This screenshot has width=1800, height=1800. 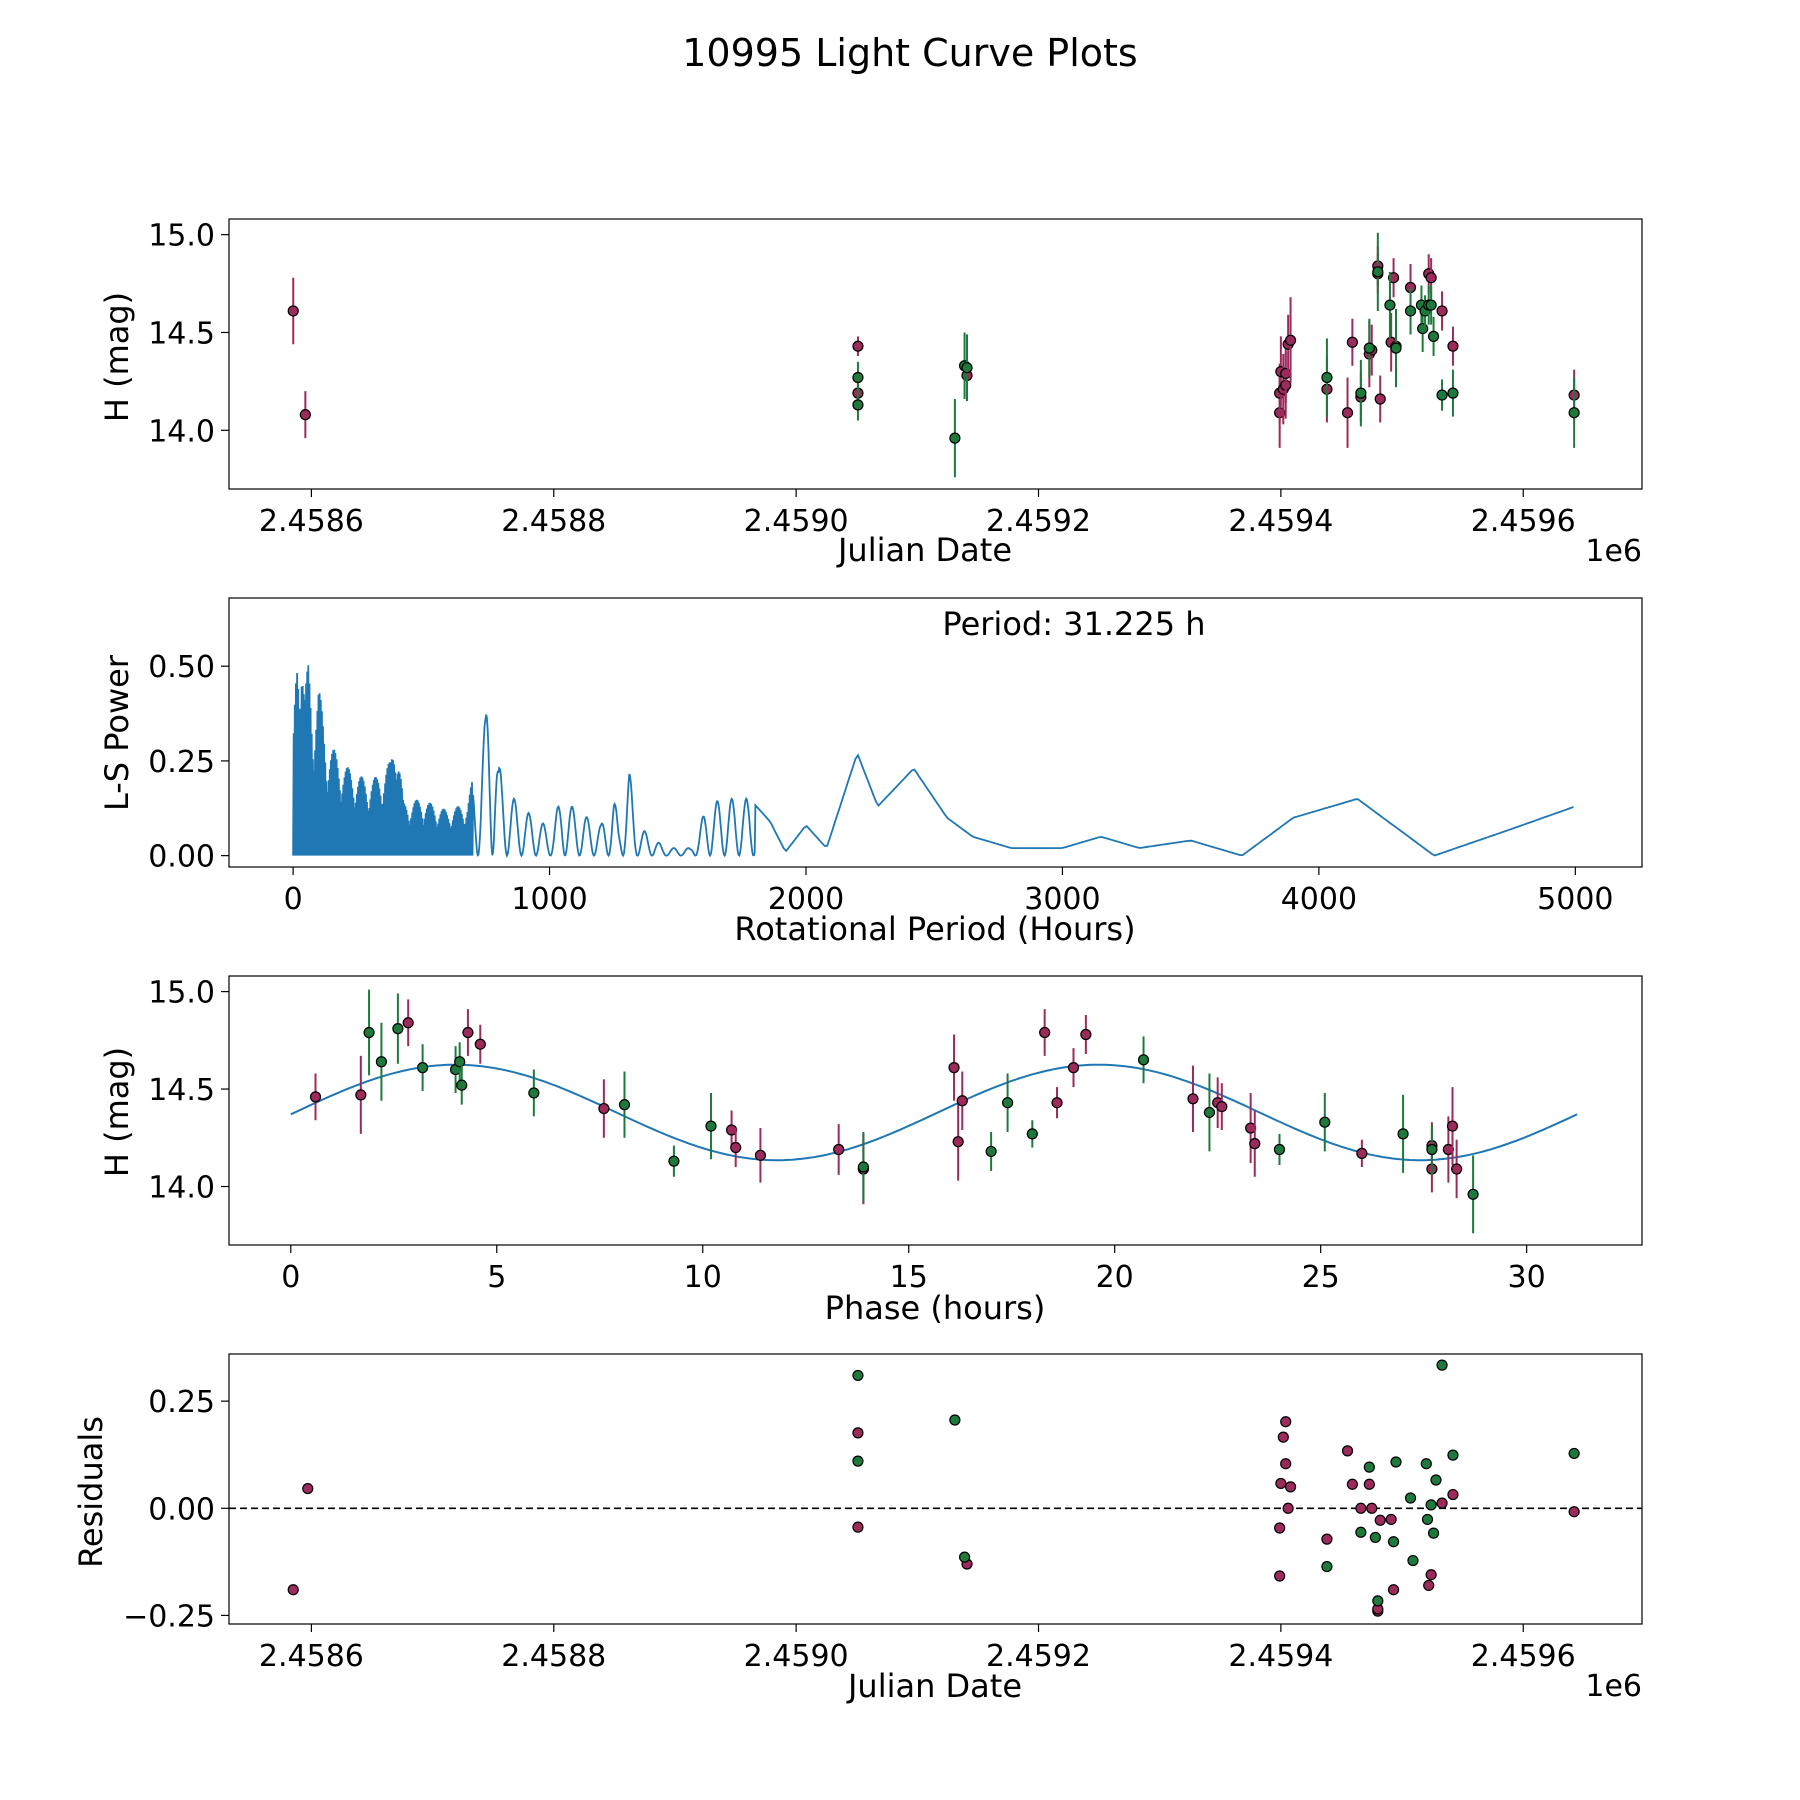 What do you see at coordinates (181, 857) in the screenshot?
I see `periodogram-y-tick-label: 0.00` at bounding box center [181, 857].